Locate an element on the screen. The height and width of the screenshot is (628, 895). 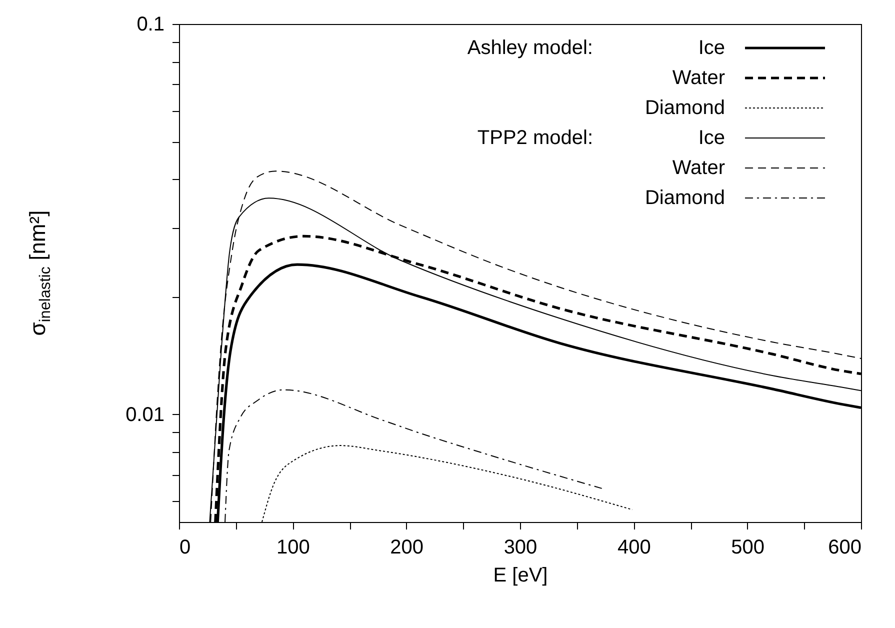
x-axis-title: E [eV] is located at coordinates (520, 575).